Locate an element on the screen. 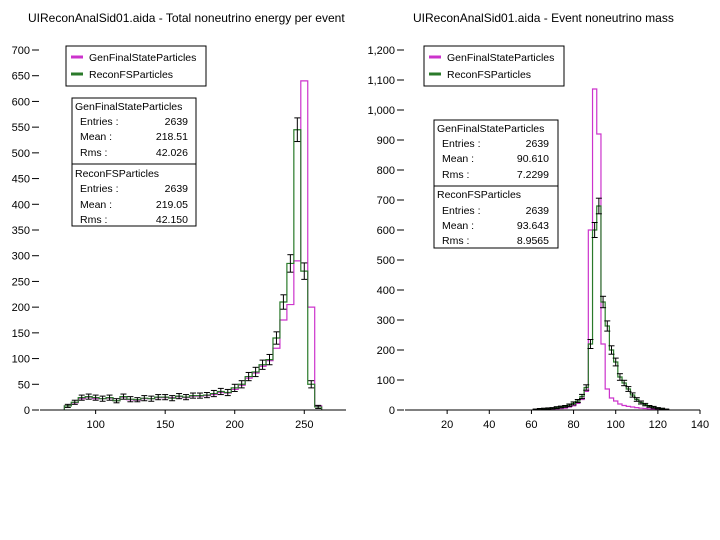 The width and height of the screenshot is (720, 540). x-tick-label: 140 is located at coordinates (700, 425).